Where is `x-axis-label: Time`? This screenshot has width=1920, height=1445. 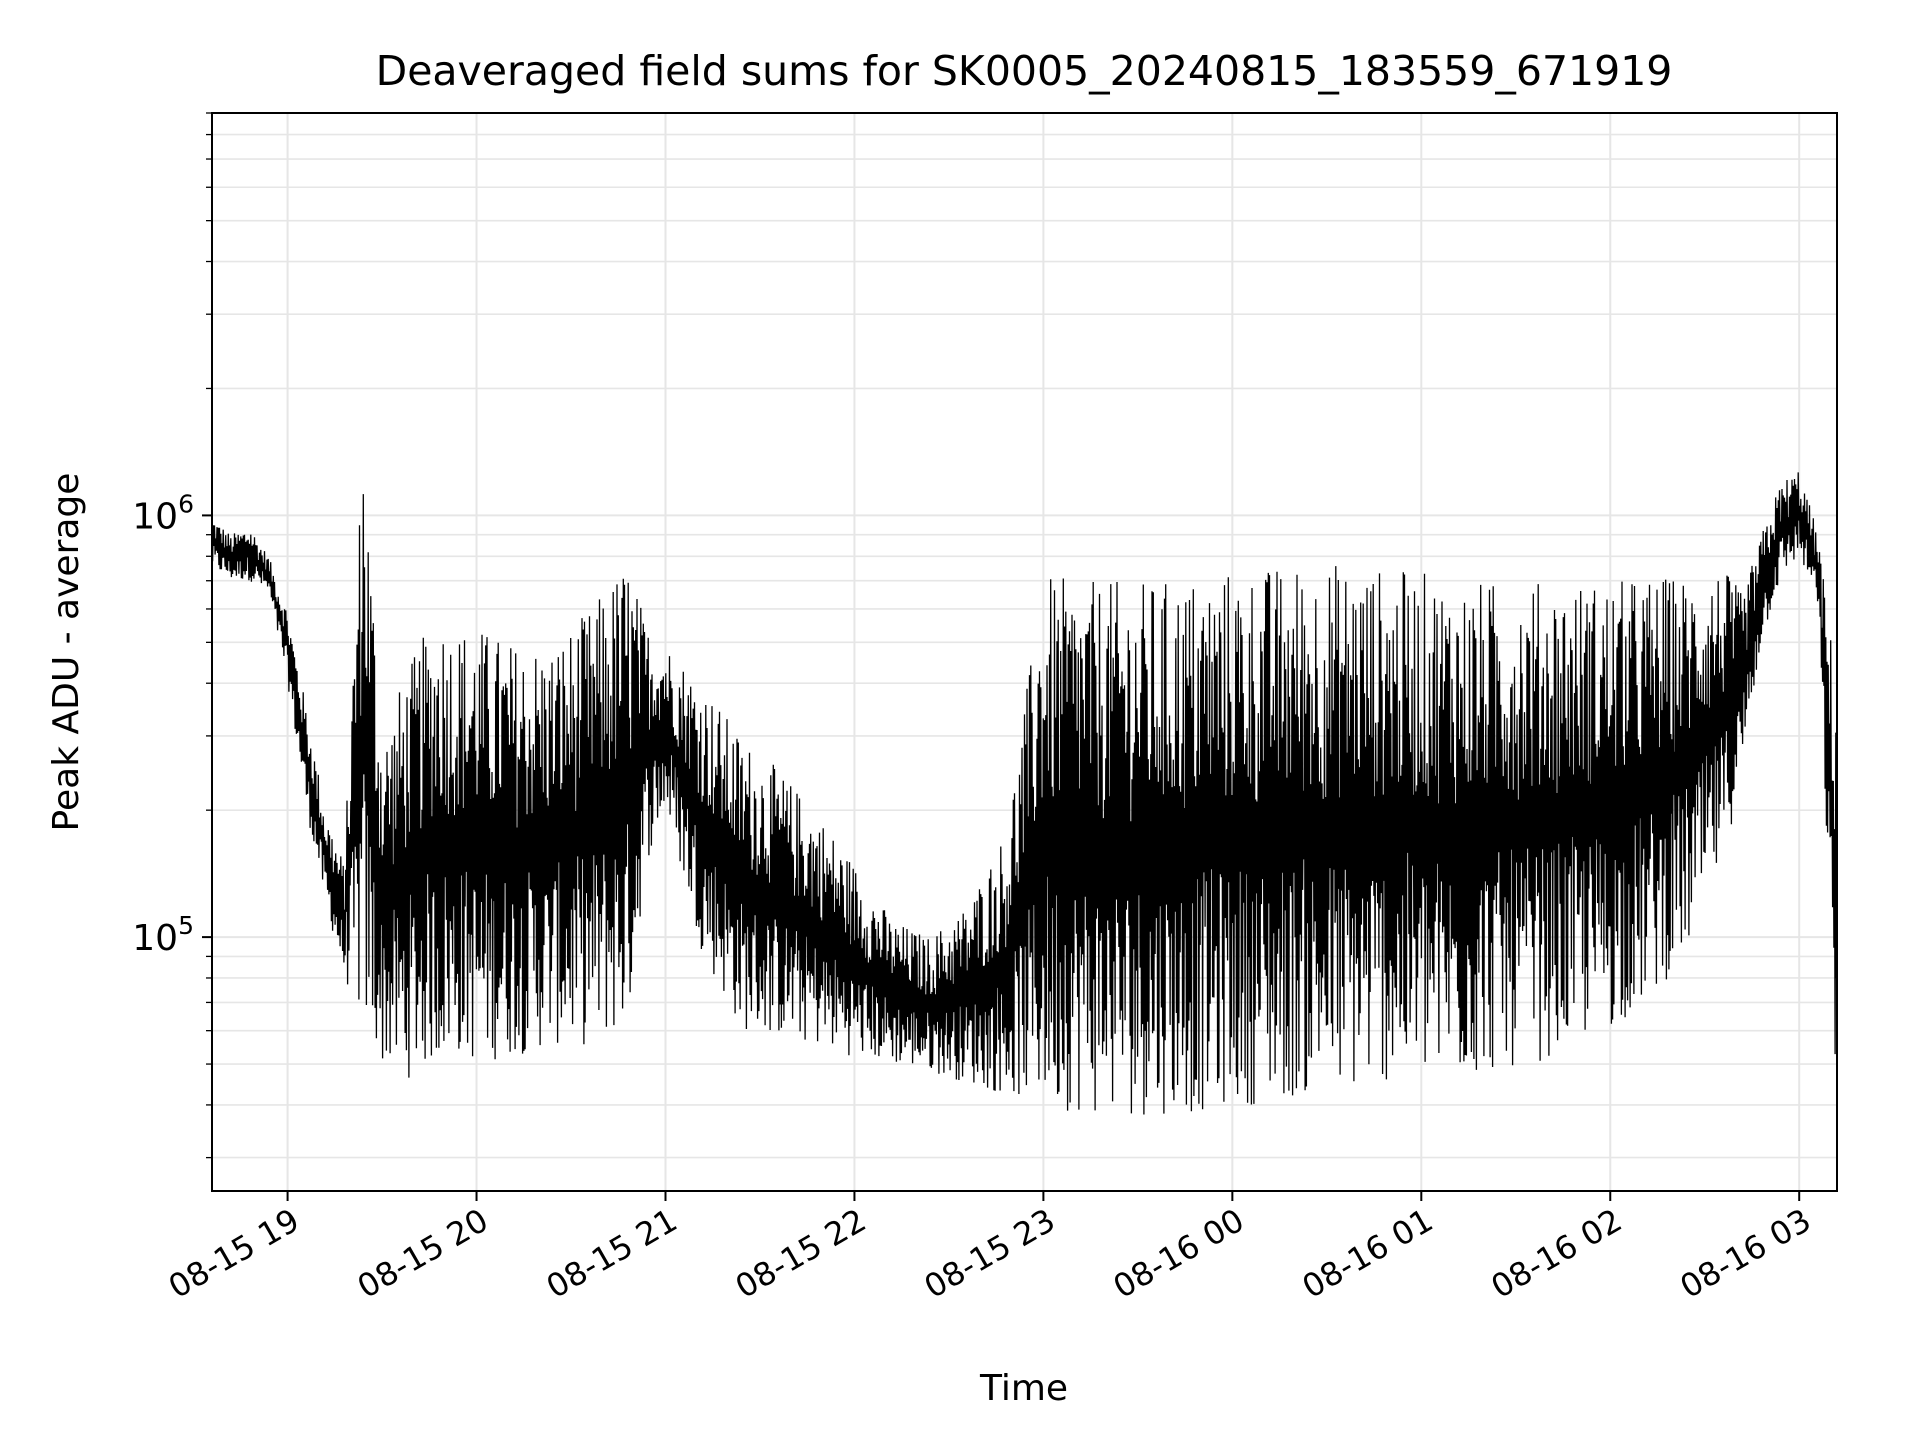
x-axis-label: Time is located at coordinates (1023, 1388).